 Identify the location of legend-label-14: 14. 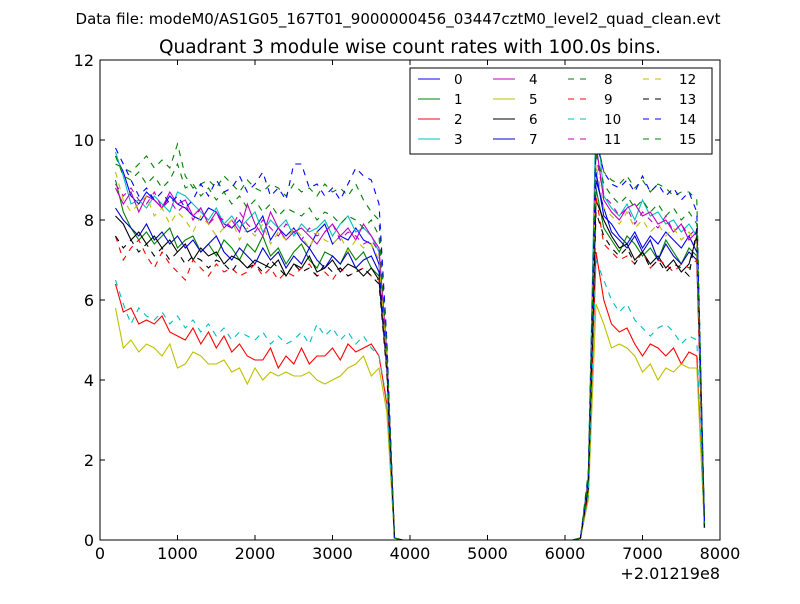
(687, 120).